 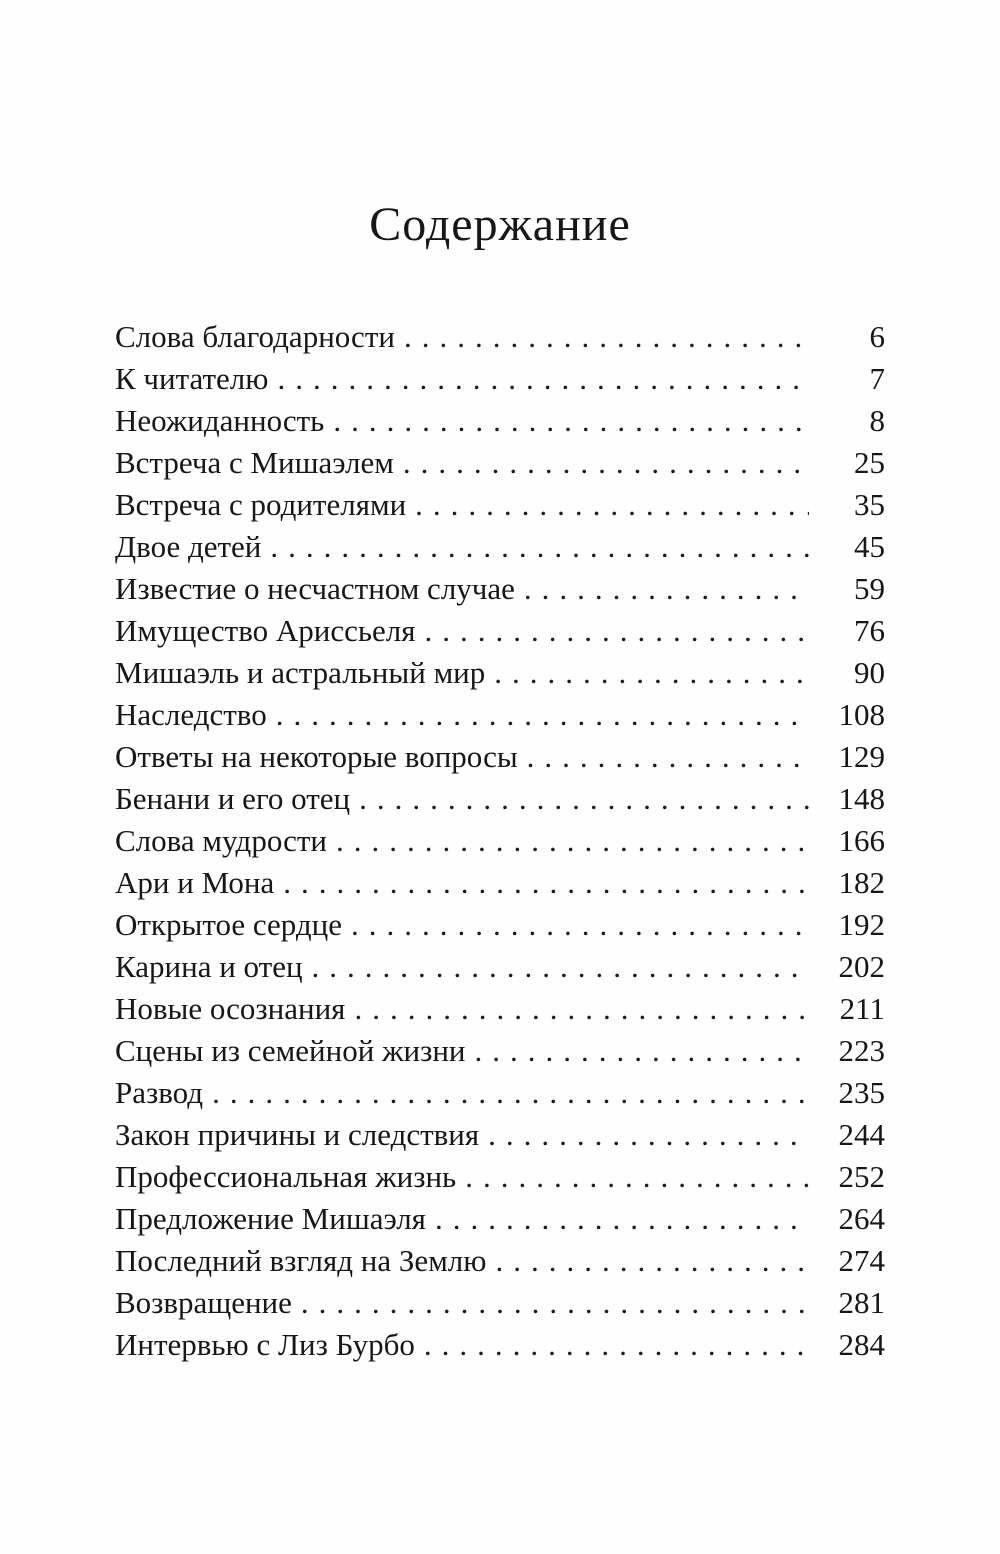 I want to click on toc-entry: Встреча с родителями 35, so click(x=500, y=505).